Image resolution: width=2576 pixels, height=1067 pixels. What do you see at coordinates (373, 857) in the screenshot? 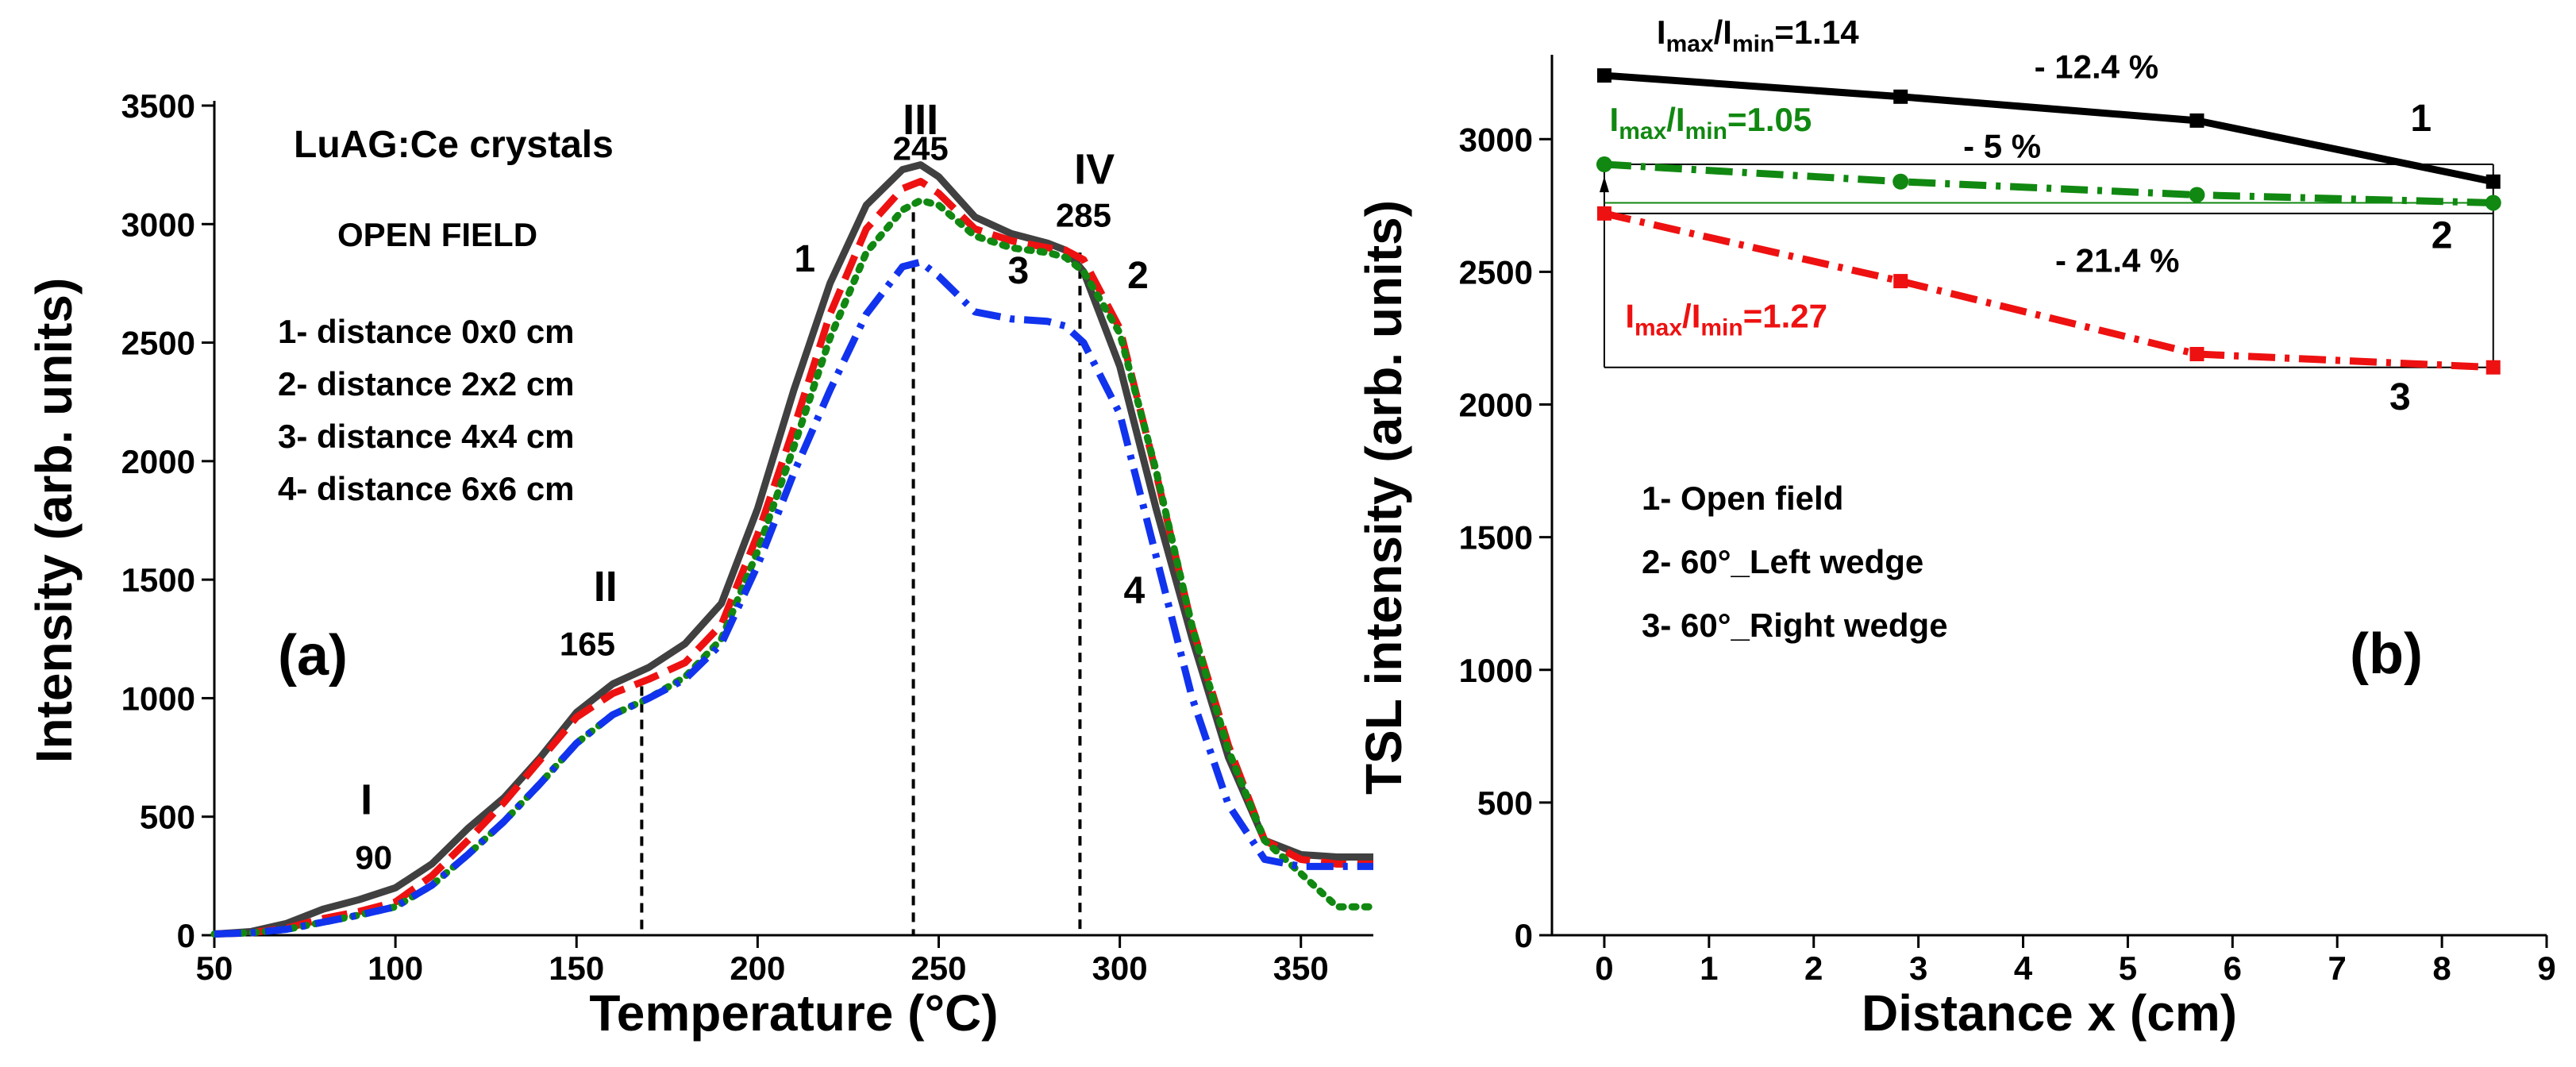
I see `peak-label-temperature: 90` at bounding box center [373, 857].